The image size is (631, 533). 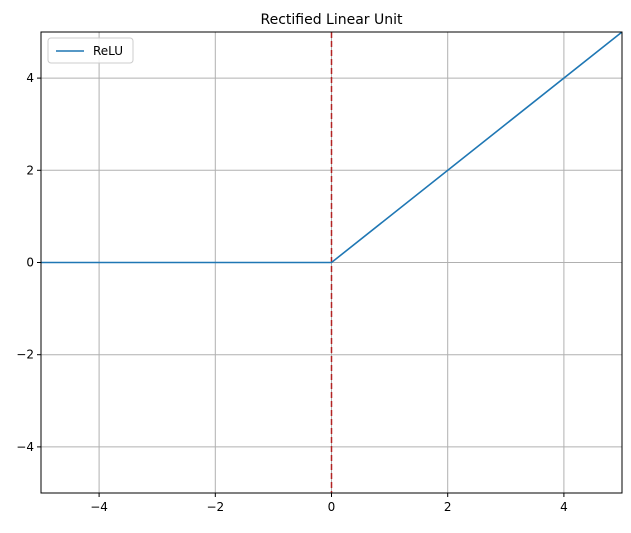 What do you see at coordinates (448, 507) in the screenshot?
I see `x-tick-label: 2` at bounding box center [448, 507].